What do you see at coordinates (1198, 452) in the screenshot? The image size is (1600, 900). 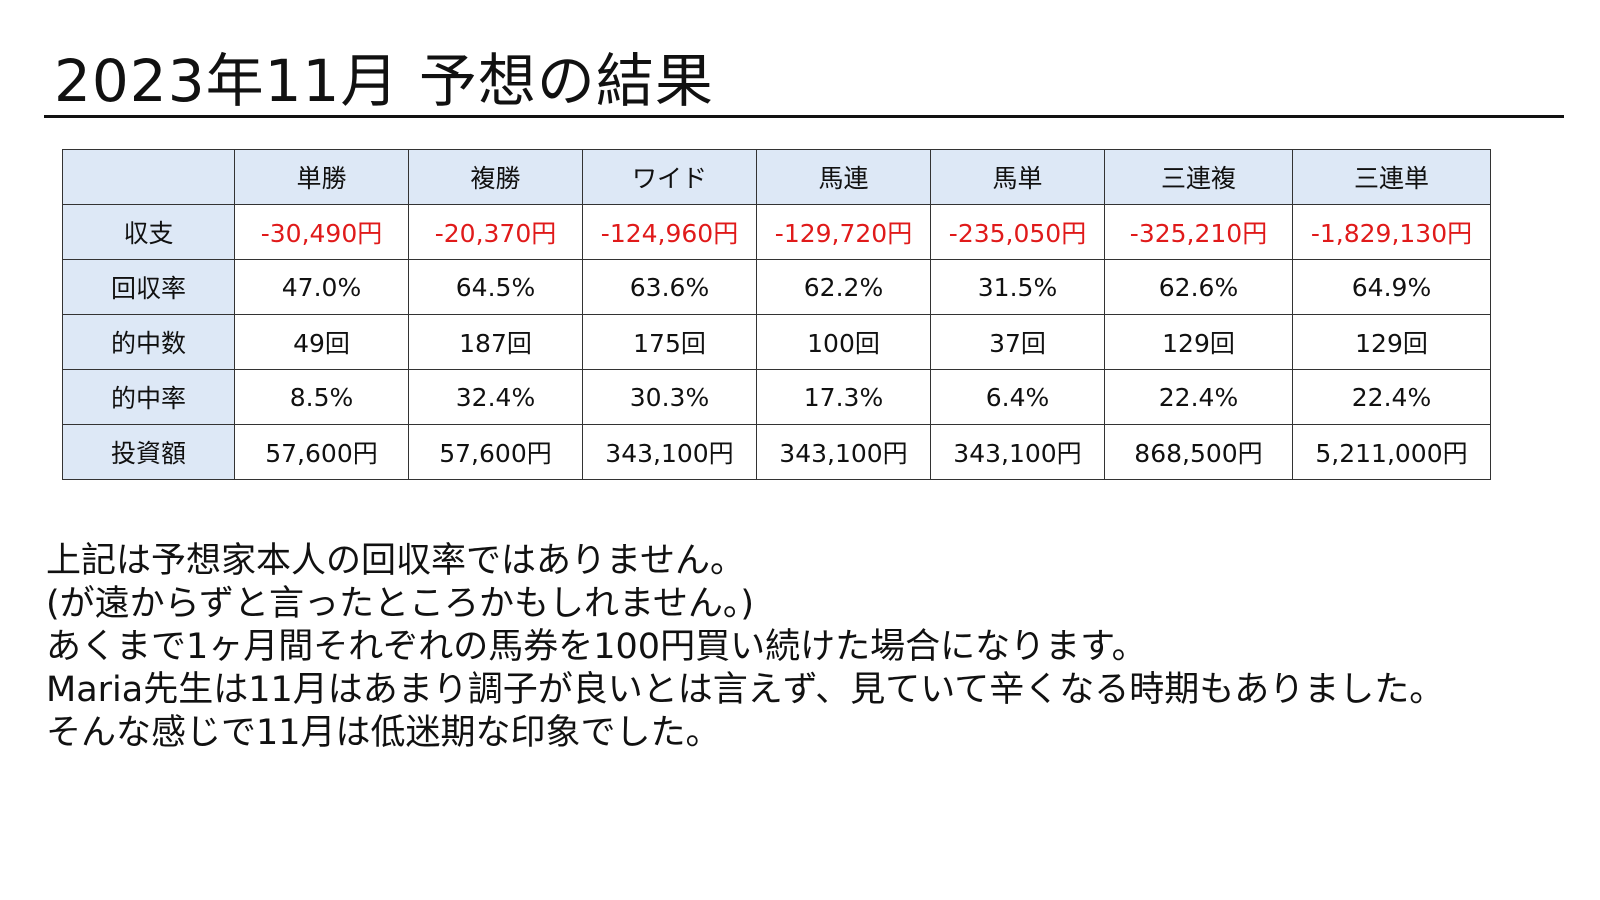 I see `table-cell: 868,500円` at bounding box center [1198, 452].